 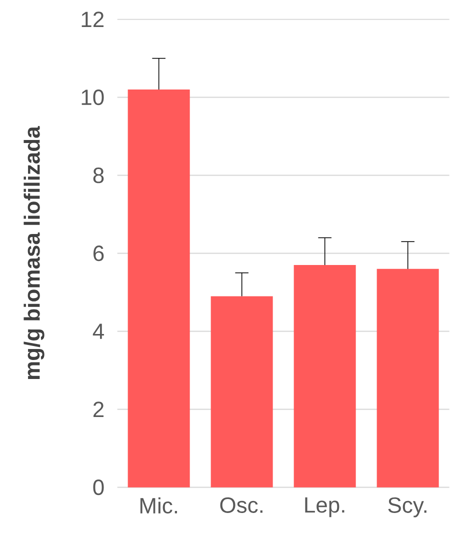 I want to click on y-tick-label: 6, so click(x=99, y=254).